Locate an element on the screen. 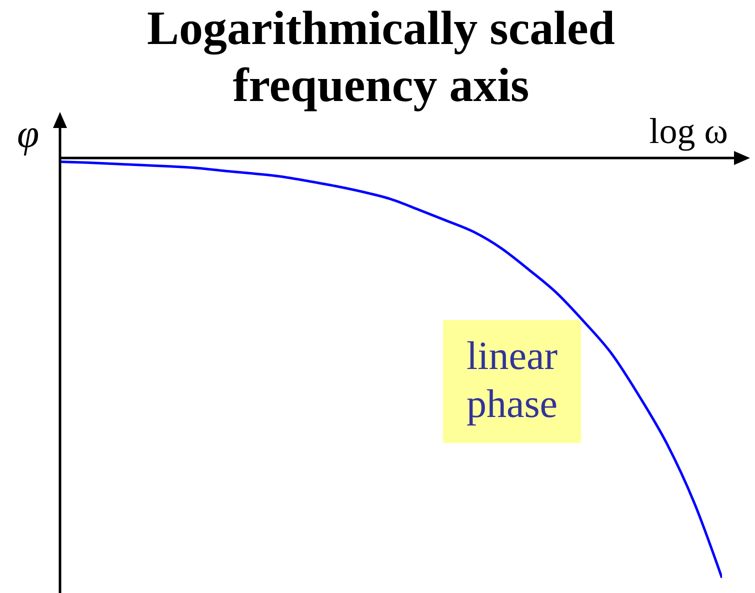 The width and height of the screenshot is (755, 593). annotation: linear phase is located at coordinates (512, 380).